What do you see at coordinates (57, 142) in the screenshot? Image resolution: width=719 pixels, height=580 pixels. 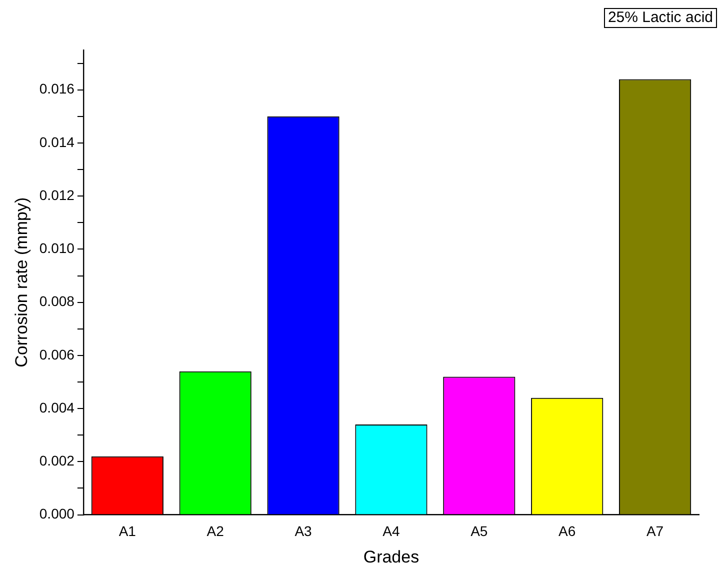 I see `y-tick-label: 0.014` at bounding box center [57, 142].